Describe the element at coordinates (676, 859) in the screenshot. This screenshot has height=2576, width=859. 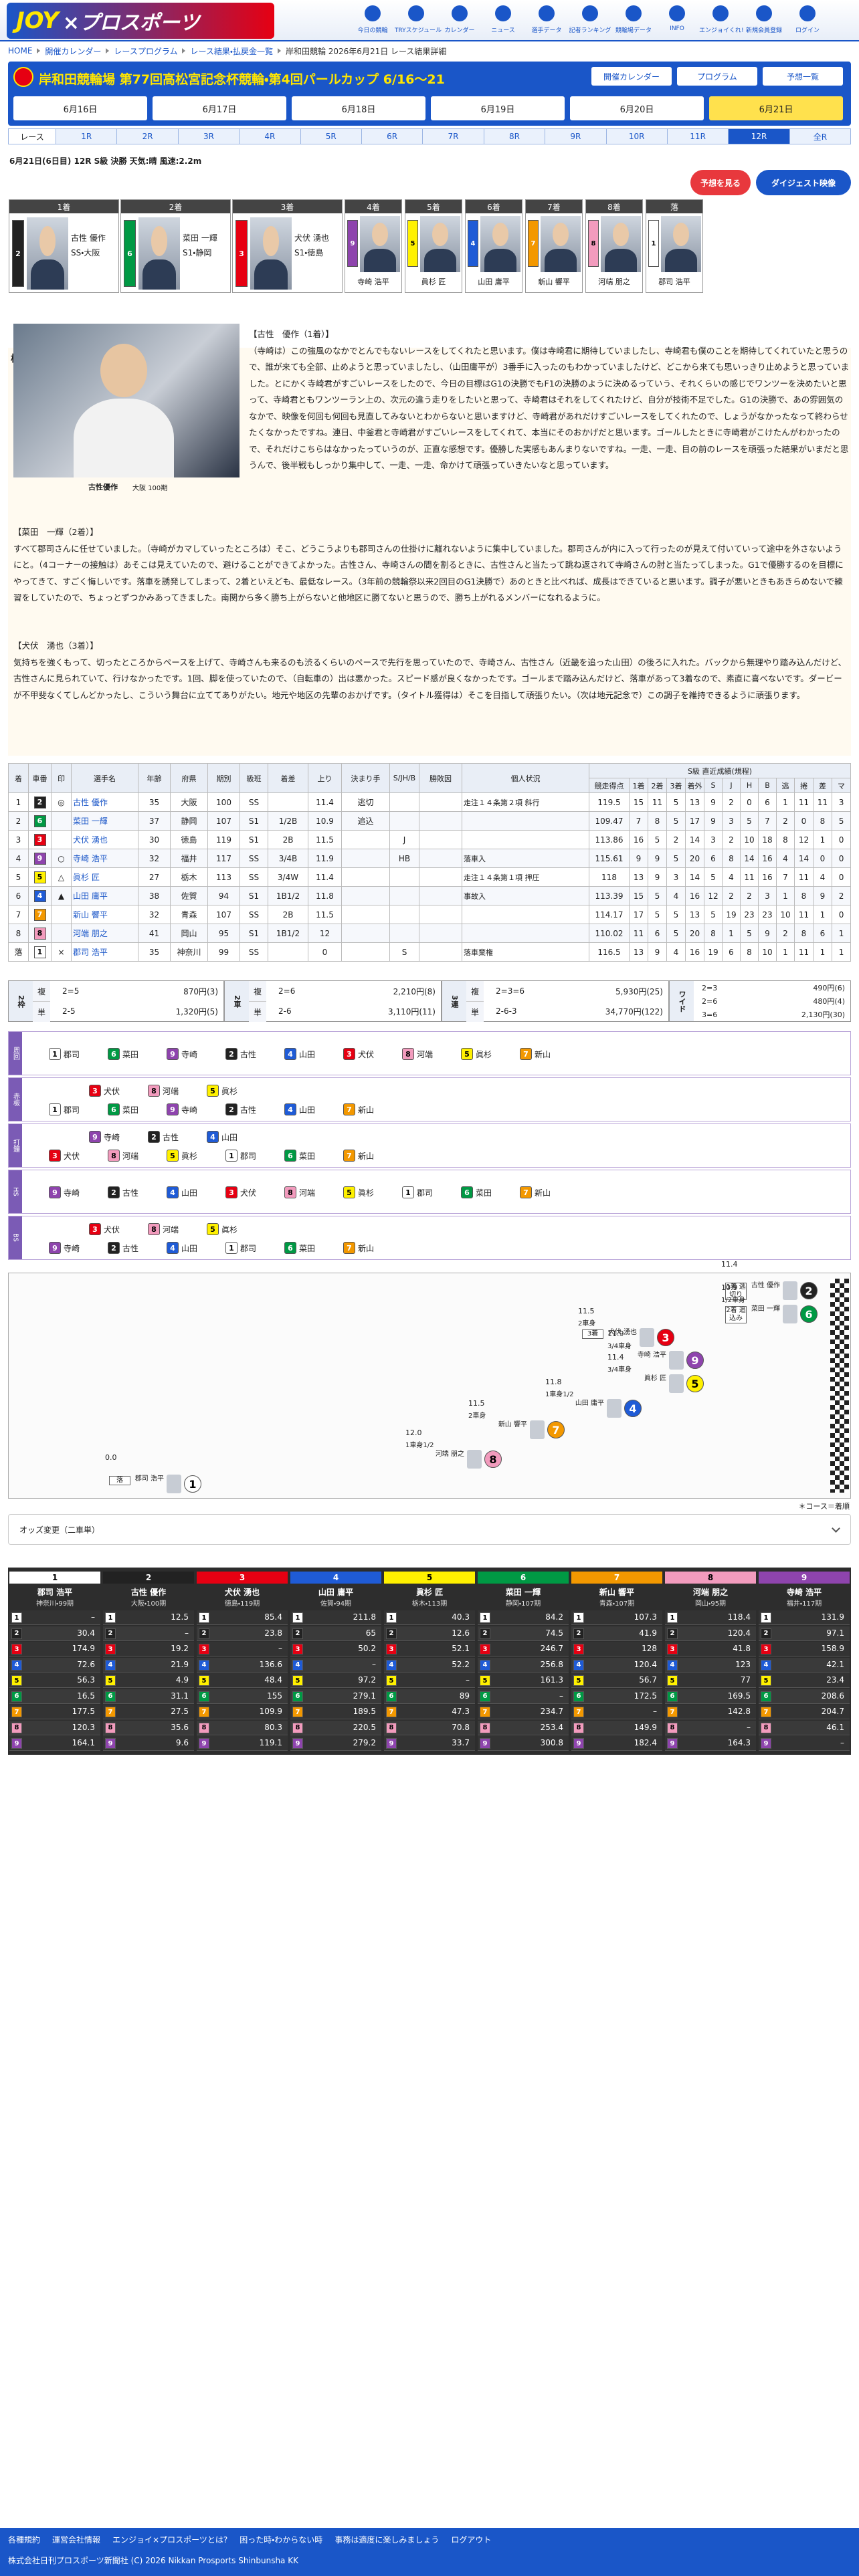
I see `result-cell: 5` at that location.